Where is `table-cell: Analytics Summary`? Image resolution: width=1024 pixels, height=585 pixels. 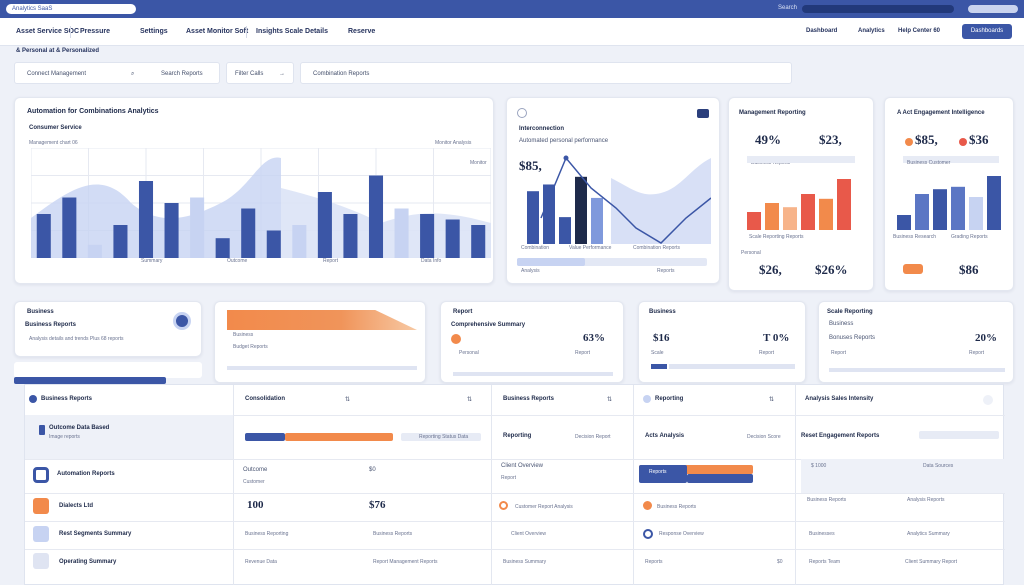
table-cell: Analytics Summary is located at coordinates (928, 534).